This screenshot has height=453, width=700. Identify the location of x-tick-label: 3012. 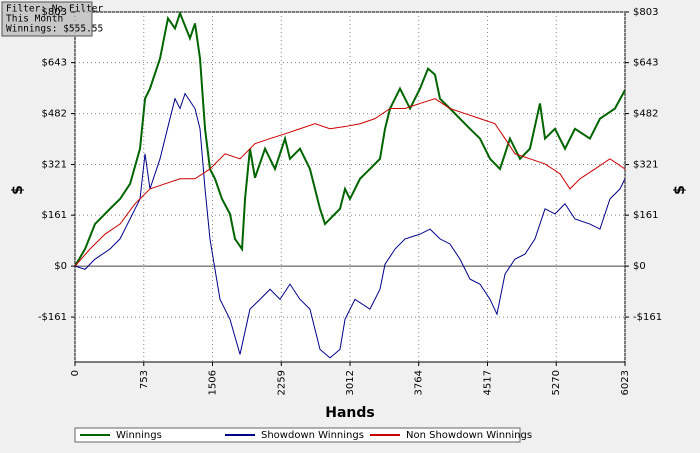
(350, 382).